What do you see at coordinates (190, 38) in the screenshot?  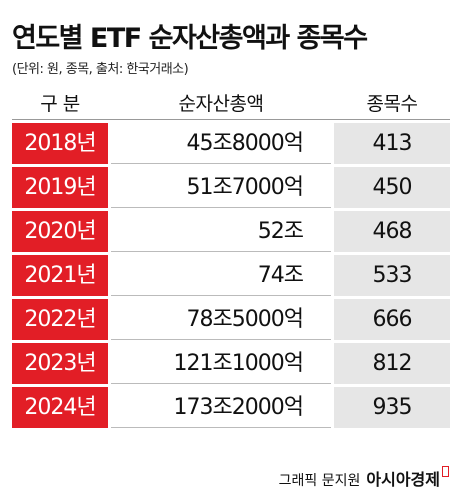 I see `title: 연도별 ETF 순자산총액과 종목수` at bounding box center [190, 38].